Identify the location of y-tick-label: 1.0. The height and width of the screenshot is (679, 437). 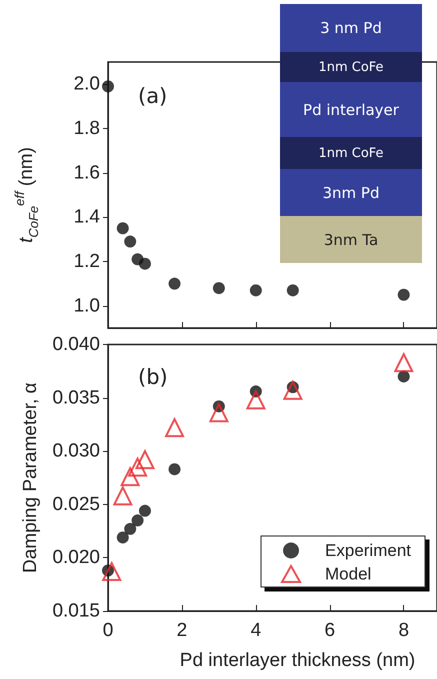
(87, 305).